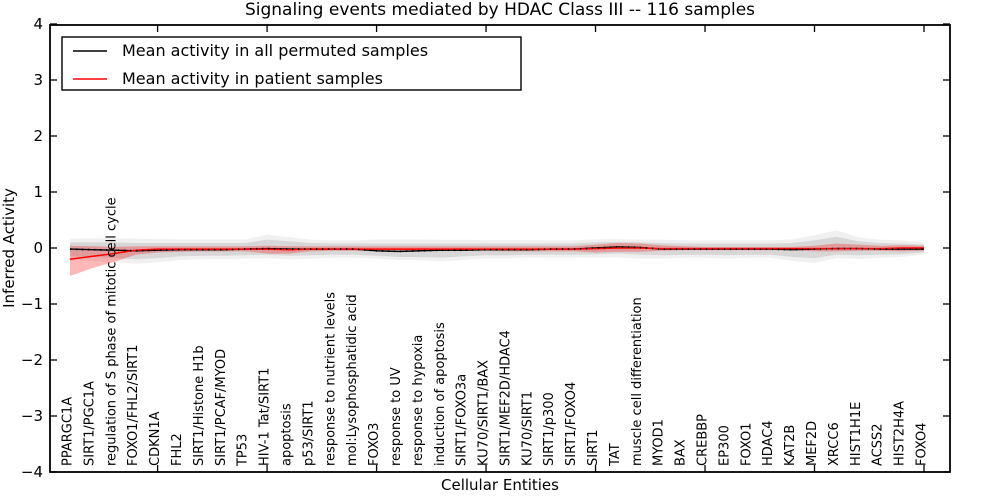 The width and height of the screenshot is (1000, 504). I want to click on x-category-label: SIRT1/MEF2D/HDAC4, so click(505, 398).